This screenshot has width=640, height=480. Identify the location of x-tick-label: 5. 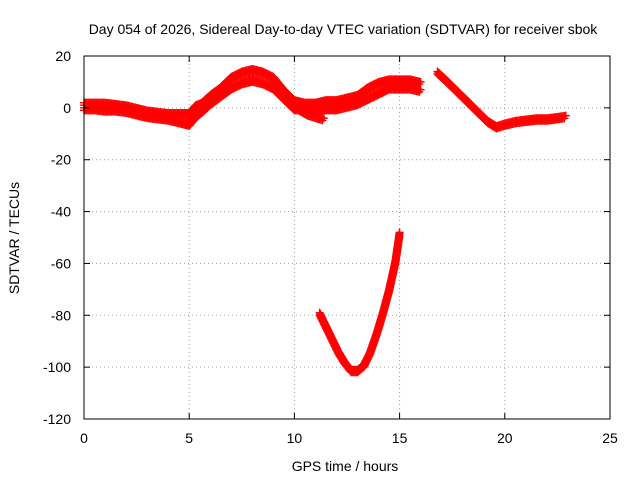
(189, 438).